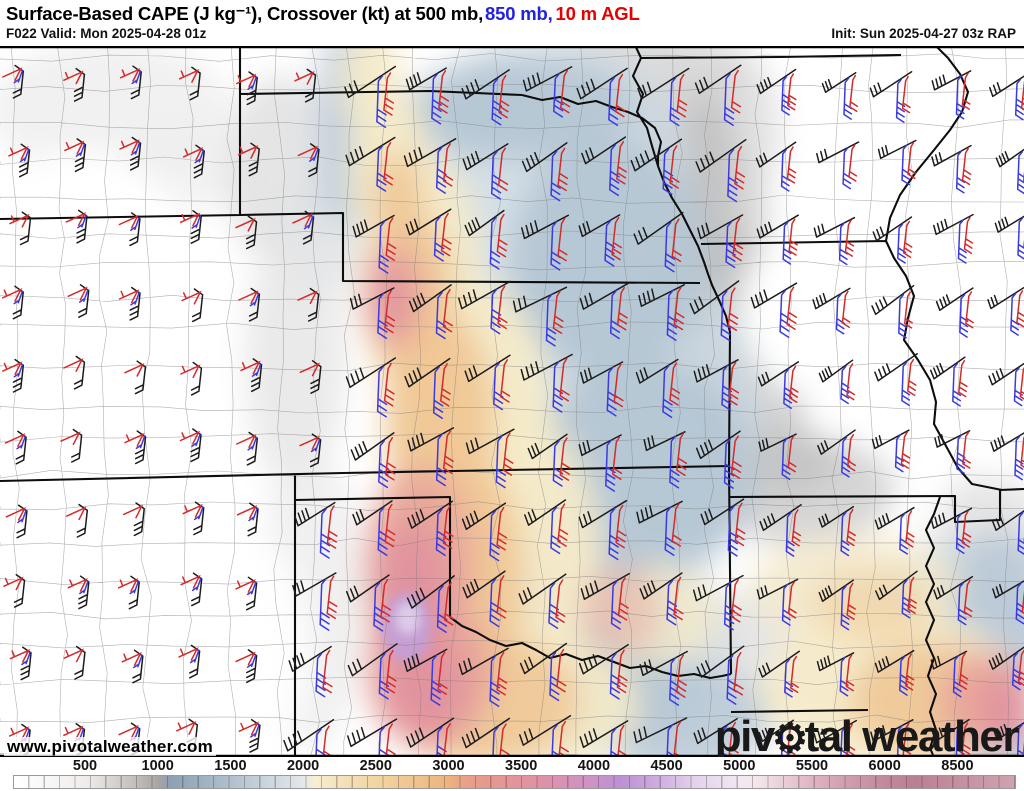 This screenshot has width=1024, height=791. What do you see at coordinates (884, 766) in the screenshot?
I see `colorbar-tick: 6000` at bounding box center [884, 766].